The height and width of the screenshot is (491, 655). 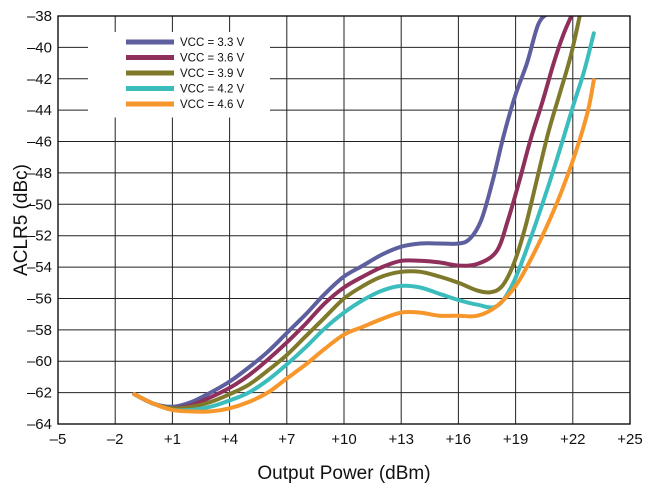 I want to click on y-tick-label: –40, so click(x=39, y=47).